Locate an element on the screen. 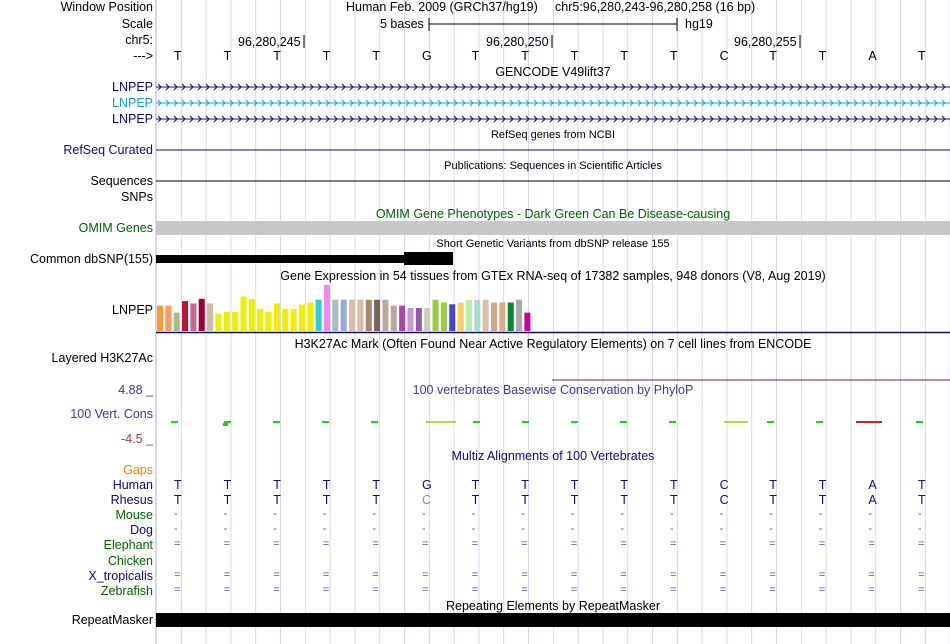  track-label: Zebrafish is located at coordinates (126, 591).